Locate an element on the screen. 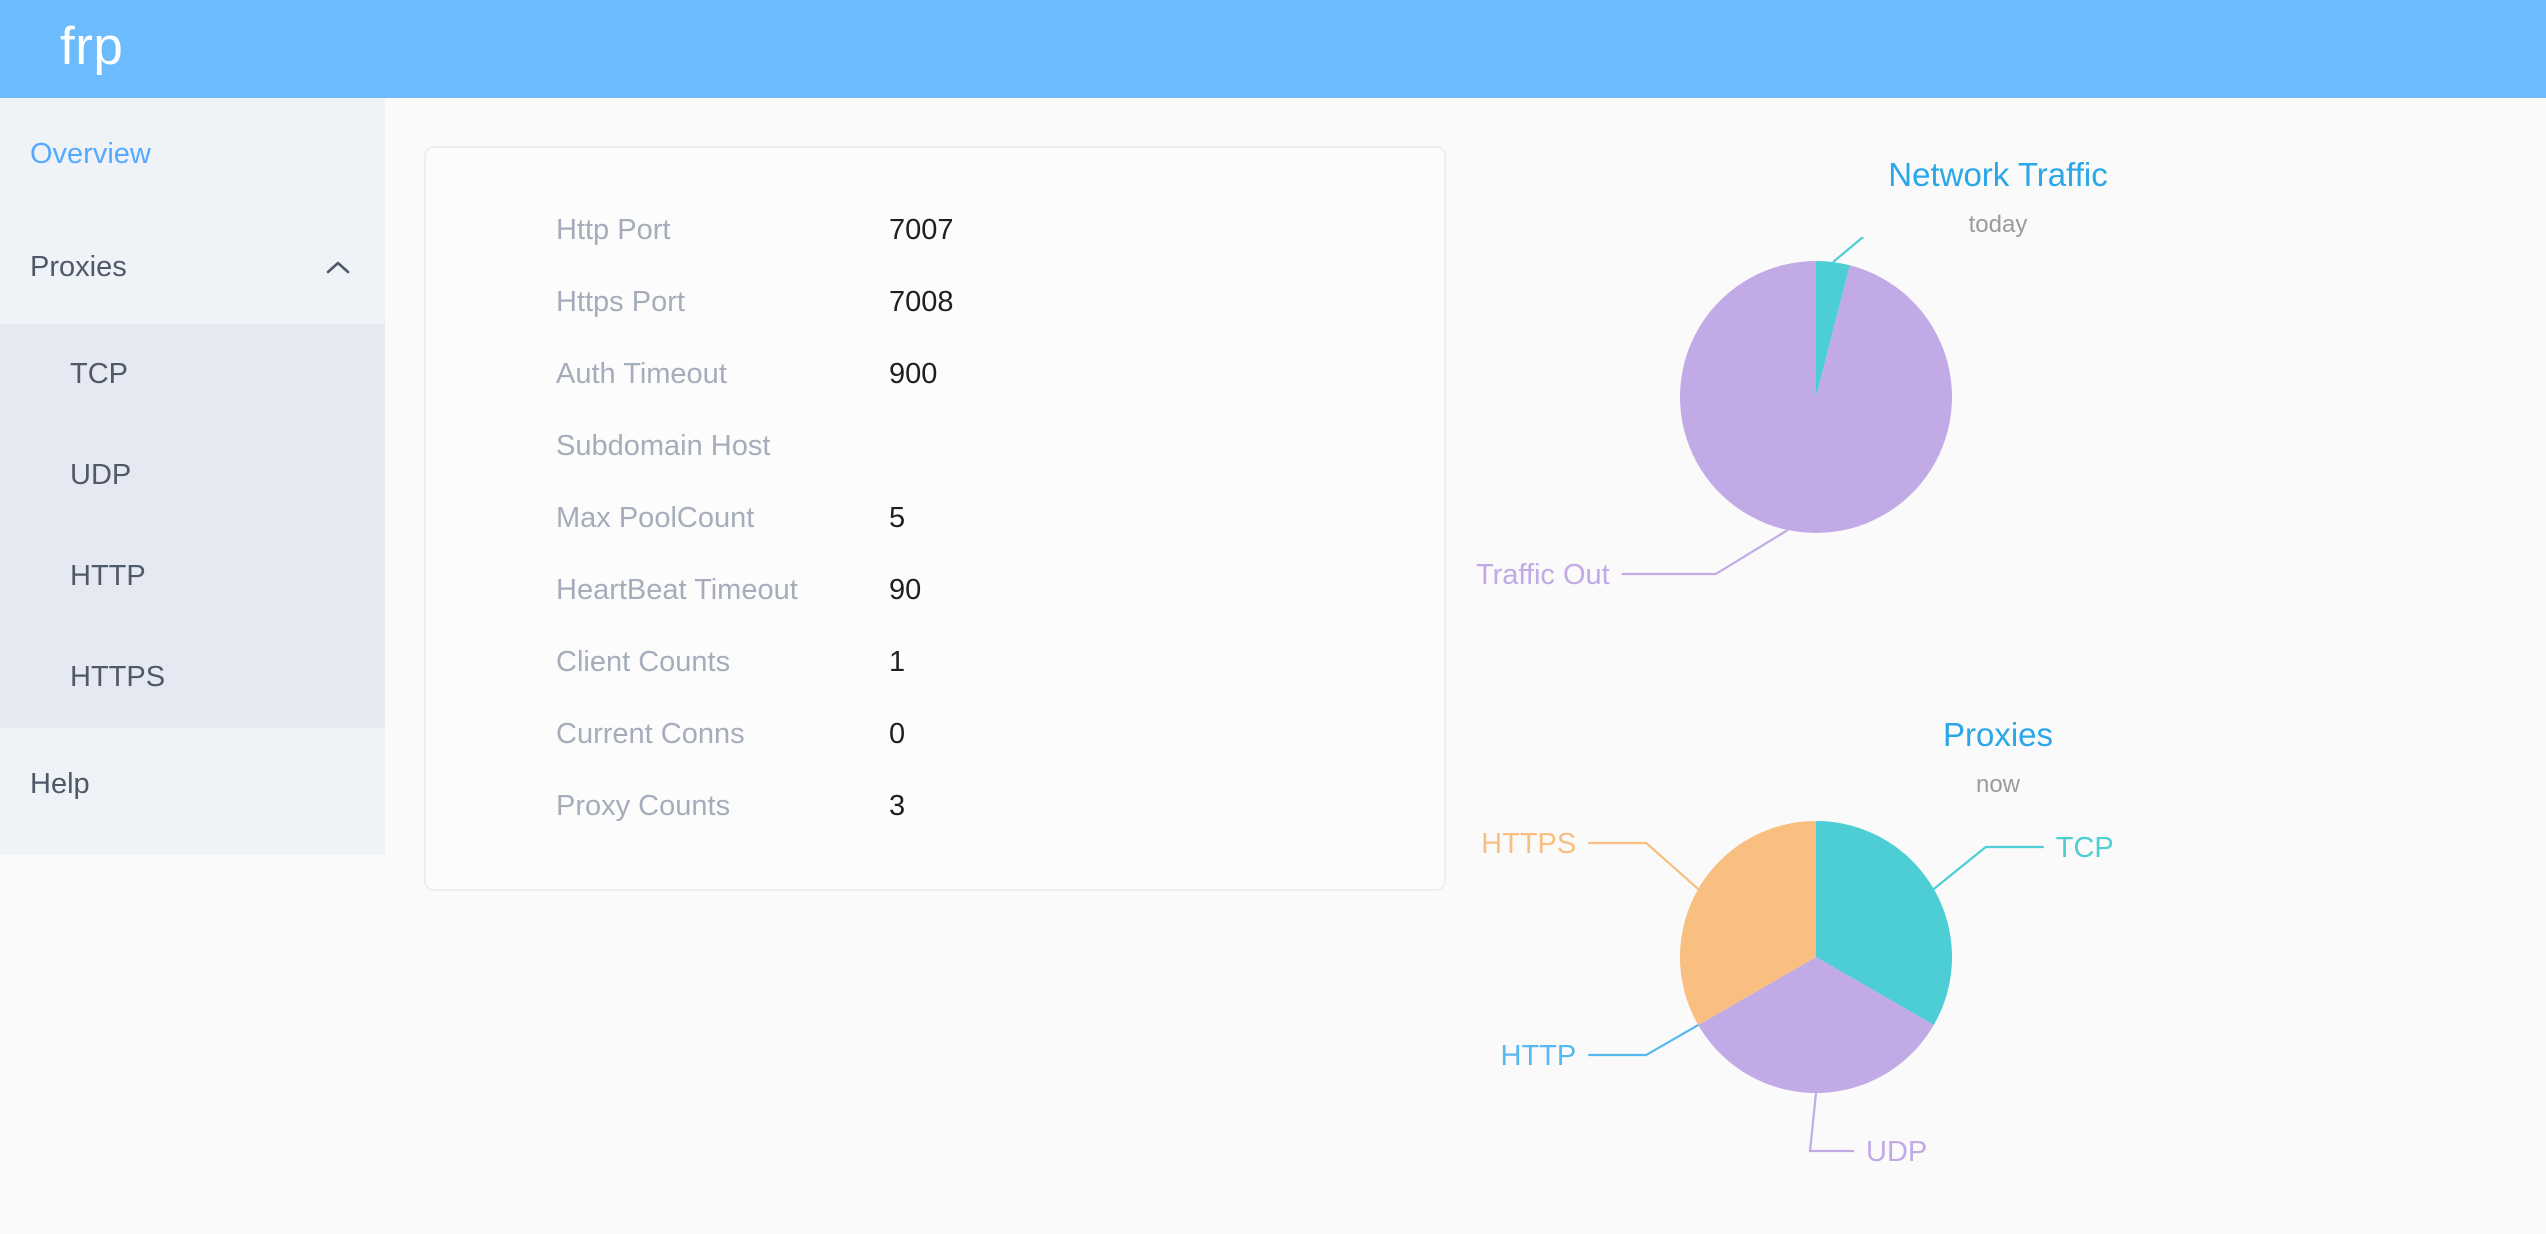 The image size is (2546, 1234). server-info-row: Auth Timeout 900 is located at coordinates (935, 374).